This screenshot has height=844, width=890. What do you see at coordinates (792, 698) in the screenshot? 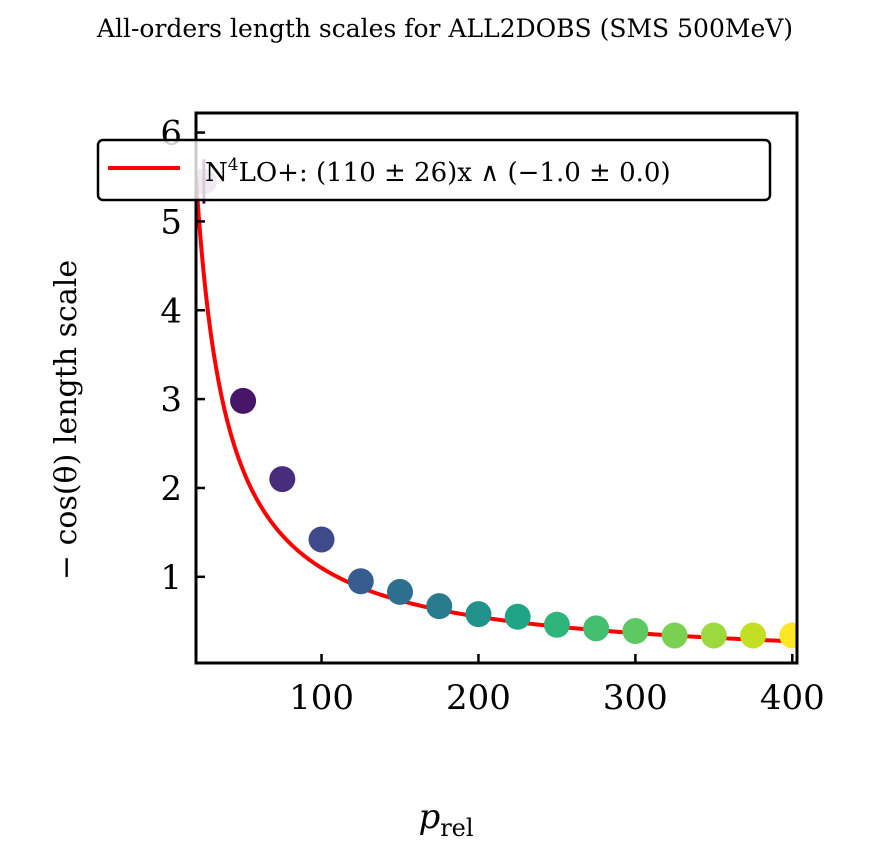
I see `x-tick-label-3: 400` at bounding box center [792, 698].